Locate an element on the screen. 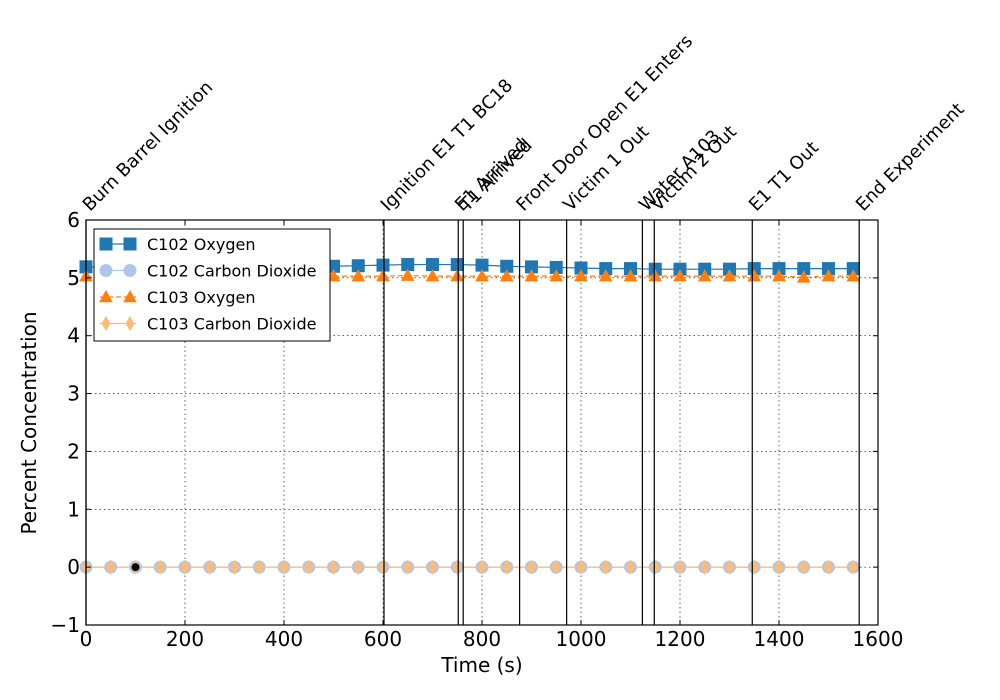 Image resolution: width=1000 pixels, height=700 pixels. legend-label: C103 Oxygen is located at coordinates (201, 297).